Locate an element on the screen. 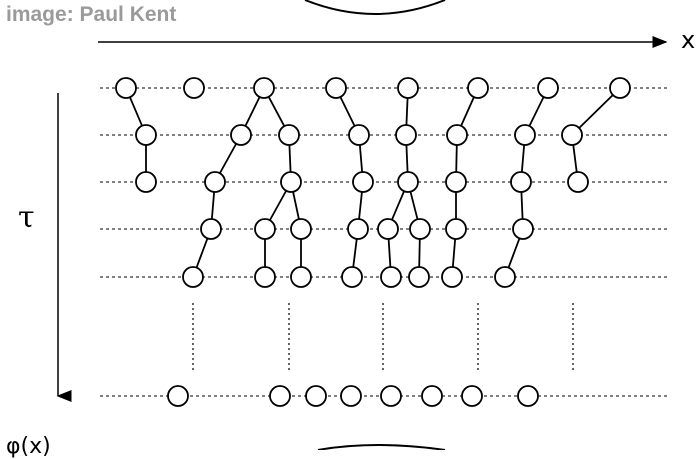 This screenshot has height=459, width=700. image-credit: image: Paul Kent is located at coordinates (91, 14).